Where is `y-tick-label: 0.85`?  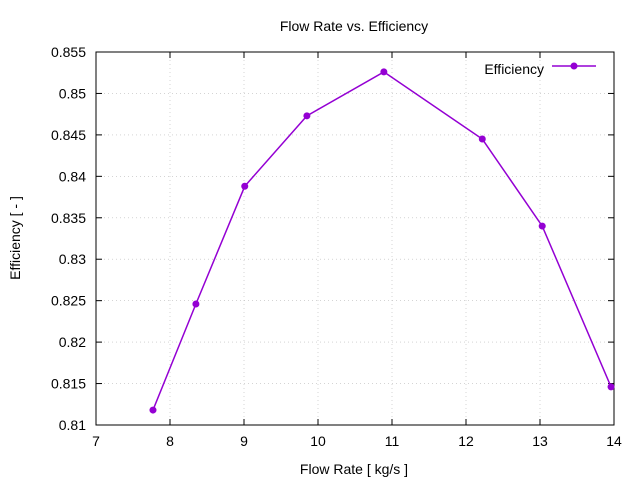
y-tick-label: 0.85 is located at coordinates (72, 93).